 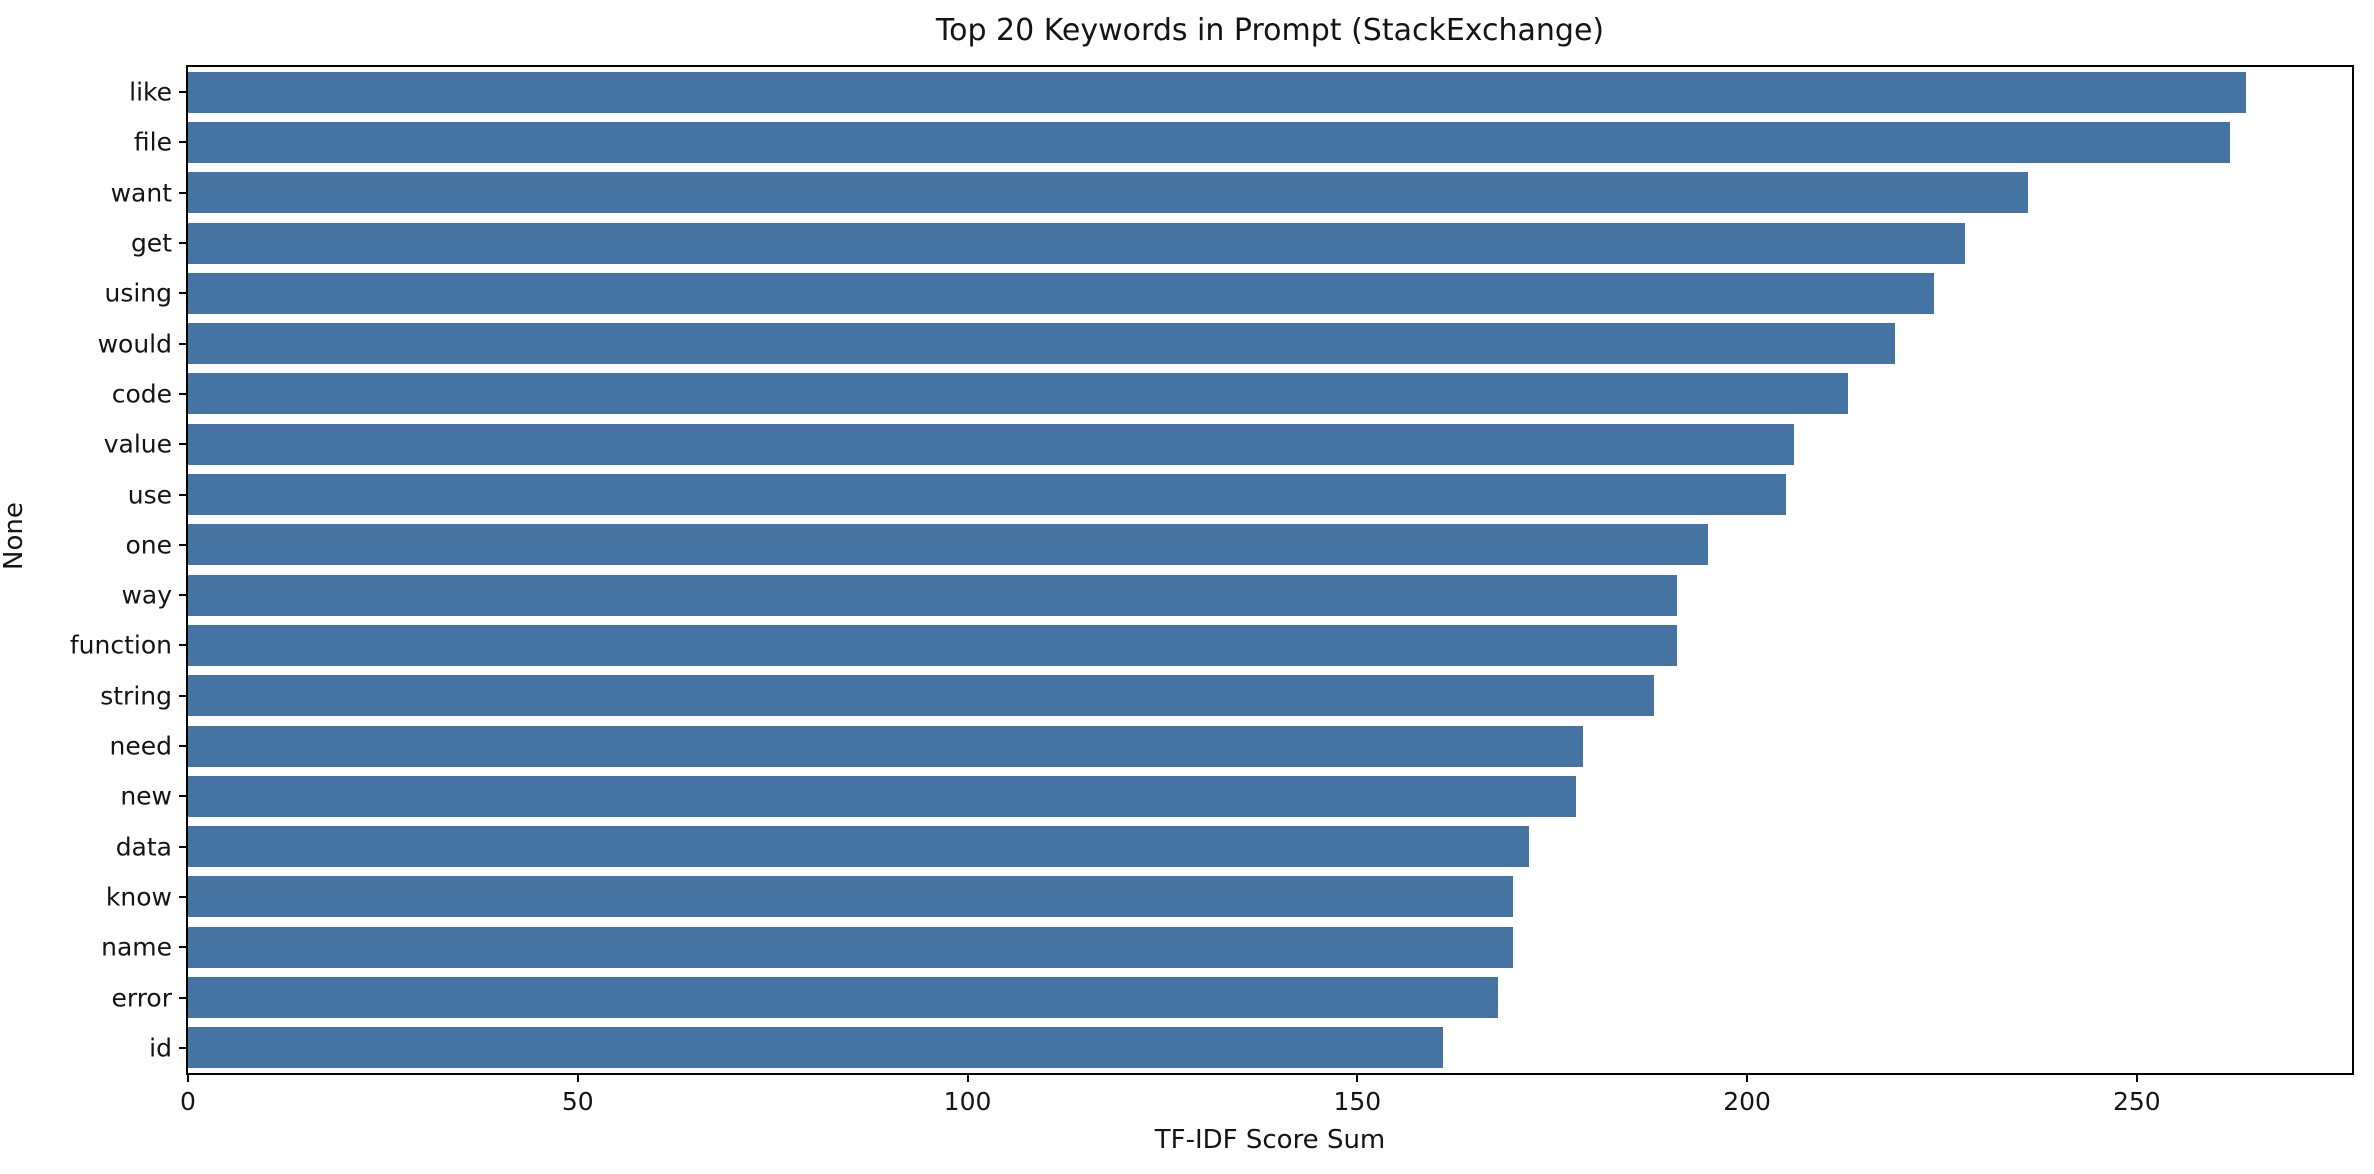 What do you see at coordinates (932, 645) in the screenshot?
I see `bar-function` at bounding box center [932, 645].